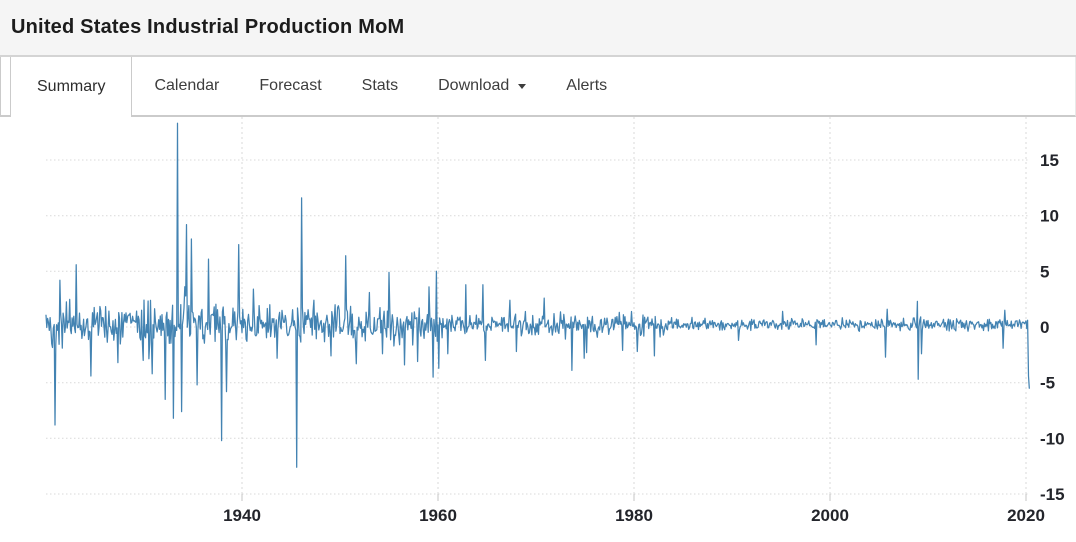  Describe the element at coordinates (438, 515) in the screenshot. I see `x-axis-label: 1960` at that location.